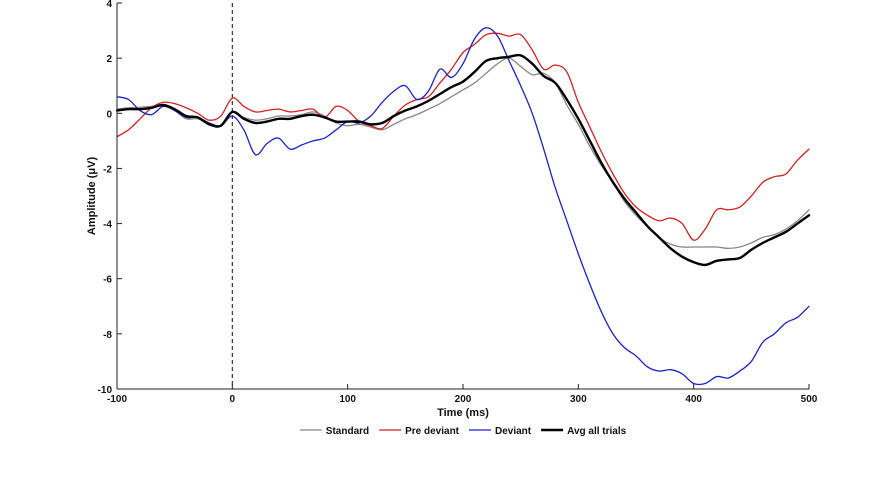 This screenshot has height=493, width=895. I want to click on y-tick-label: 2, so click(109, 59).